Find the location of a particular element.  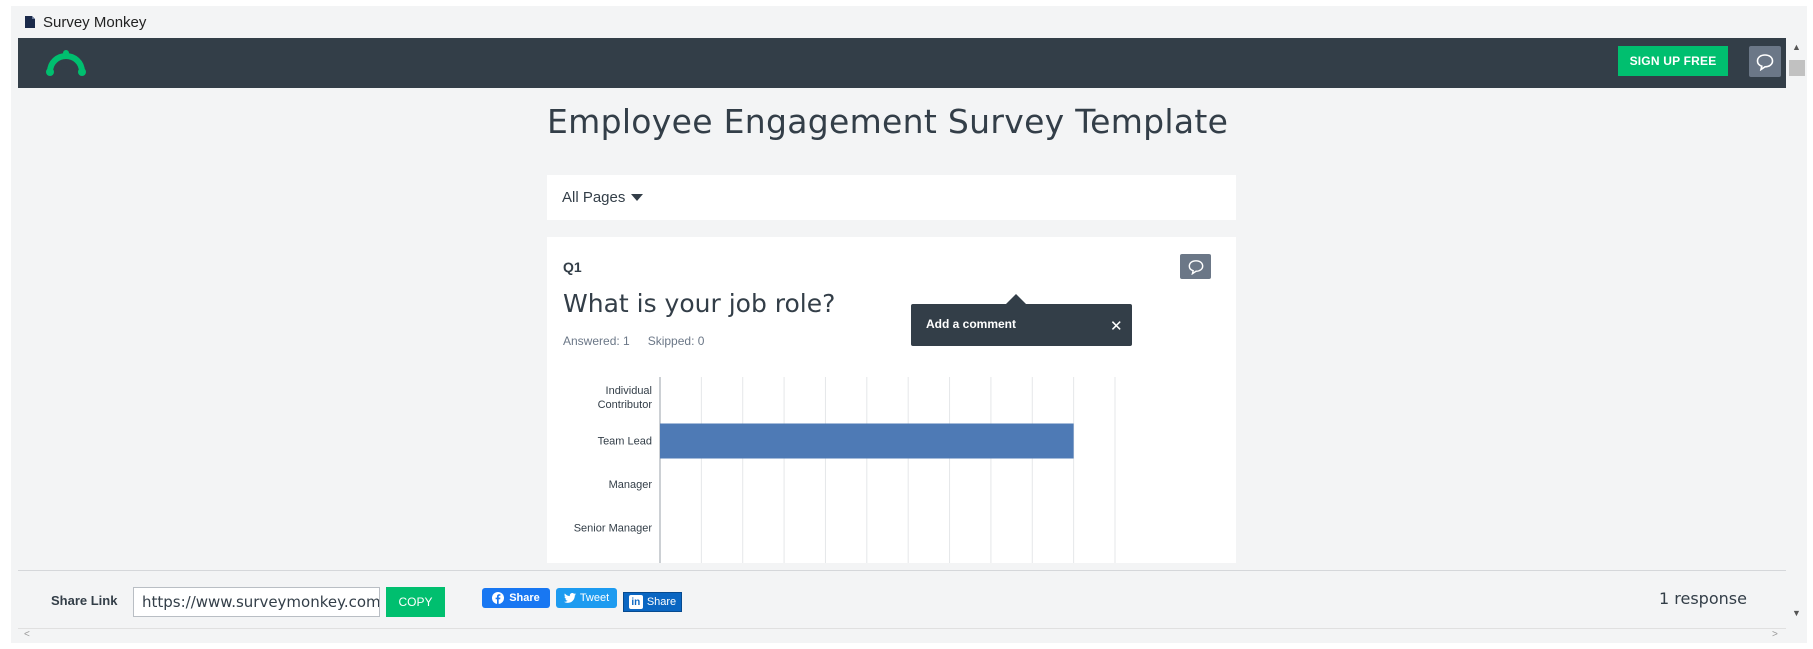

scroll-up-arrow-icon: ▲ is located at coordinates (1796, 47).